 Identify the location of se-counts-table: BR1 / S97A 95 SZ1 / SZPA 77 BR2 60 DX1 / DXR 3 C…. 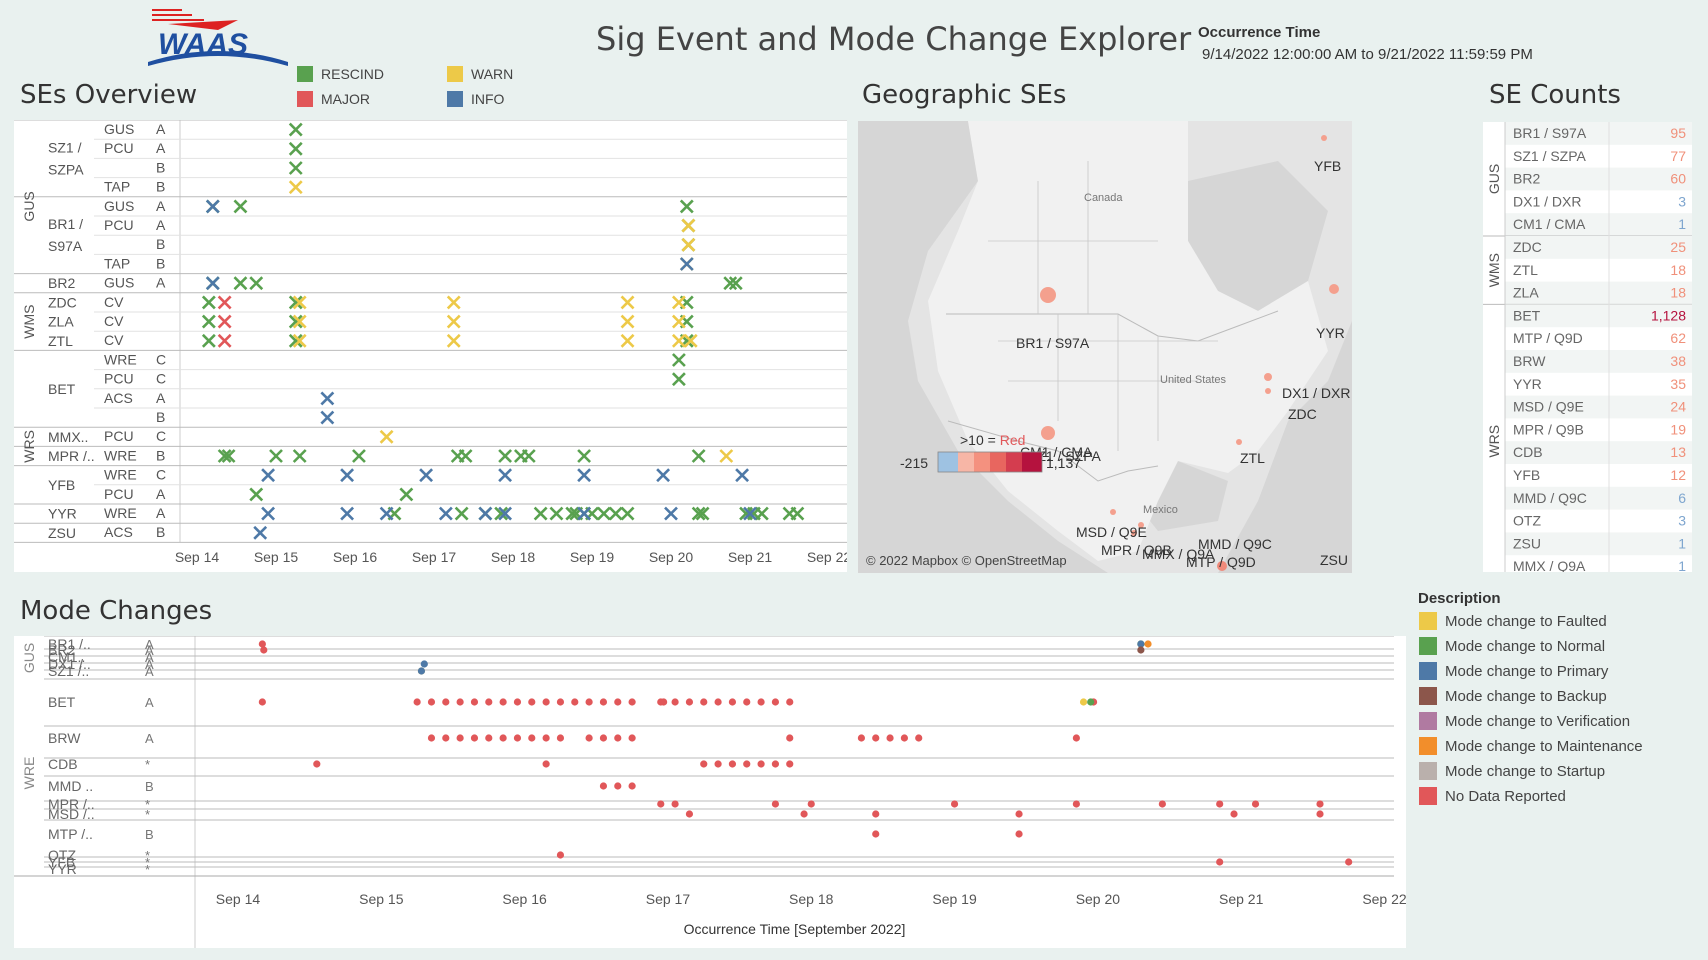
(1587, 350).